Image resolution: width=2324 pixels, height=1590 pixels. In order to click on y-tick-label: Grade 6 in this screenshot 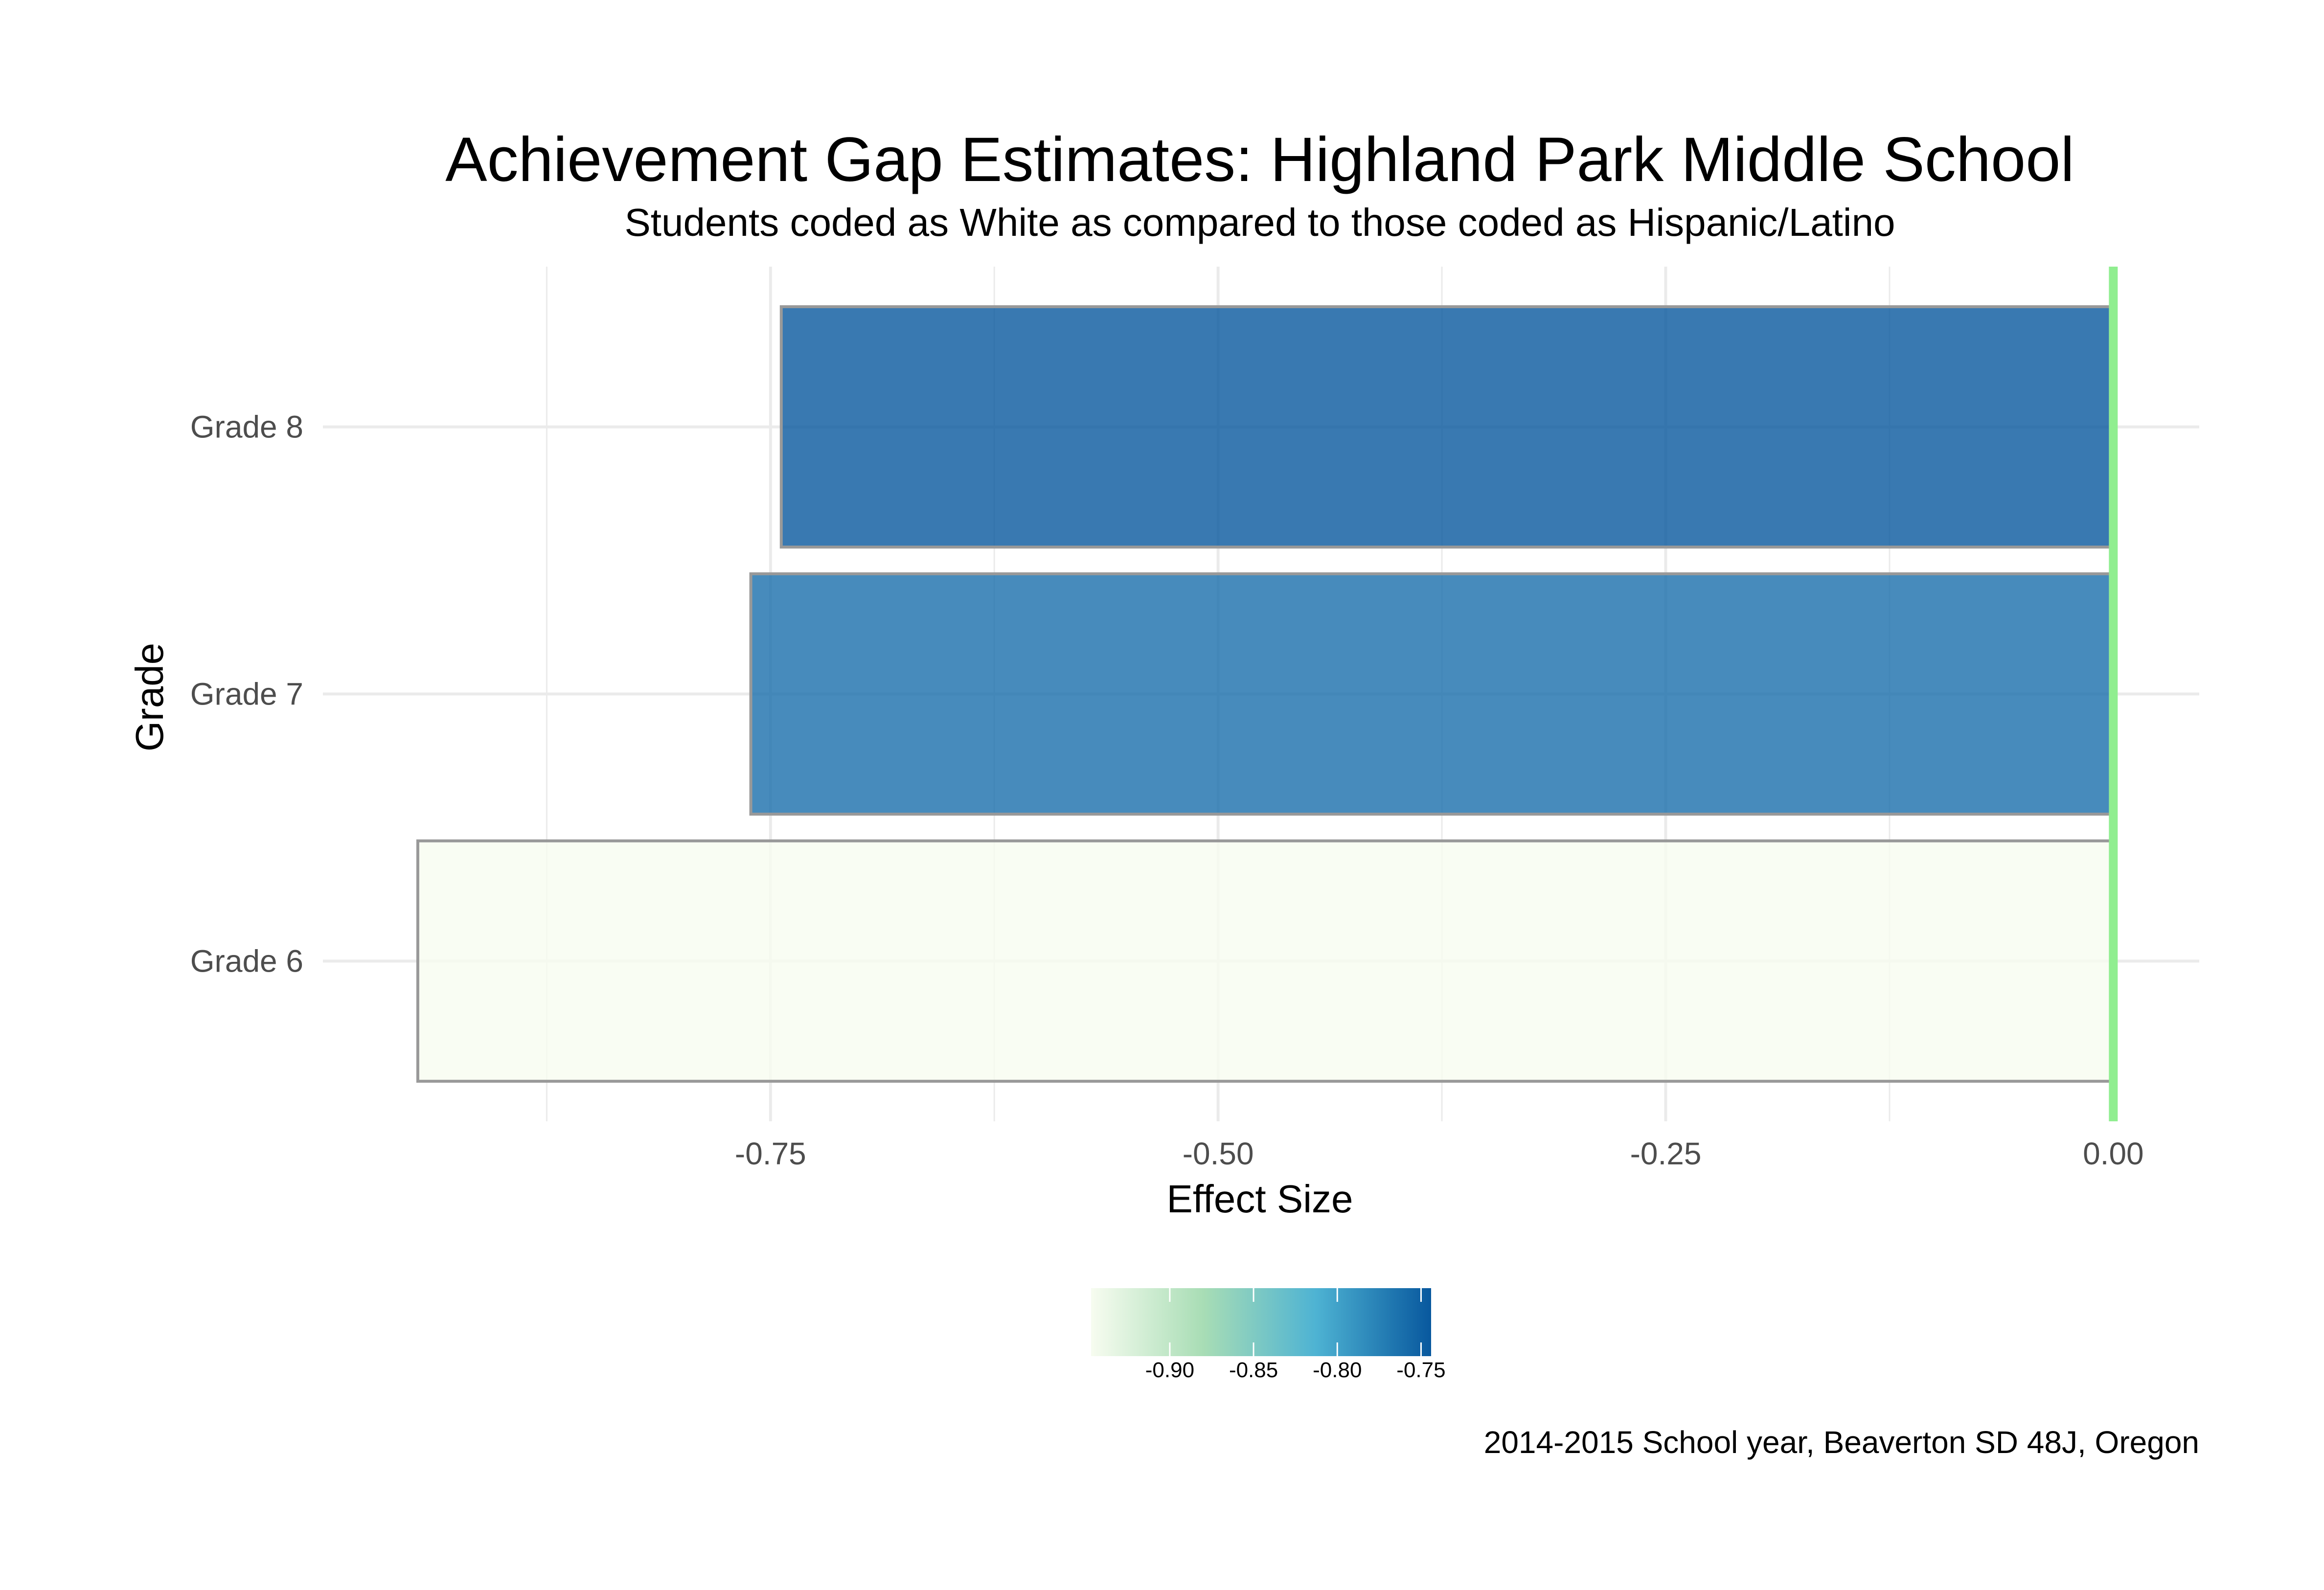, I will do `click(247, 961)`.